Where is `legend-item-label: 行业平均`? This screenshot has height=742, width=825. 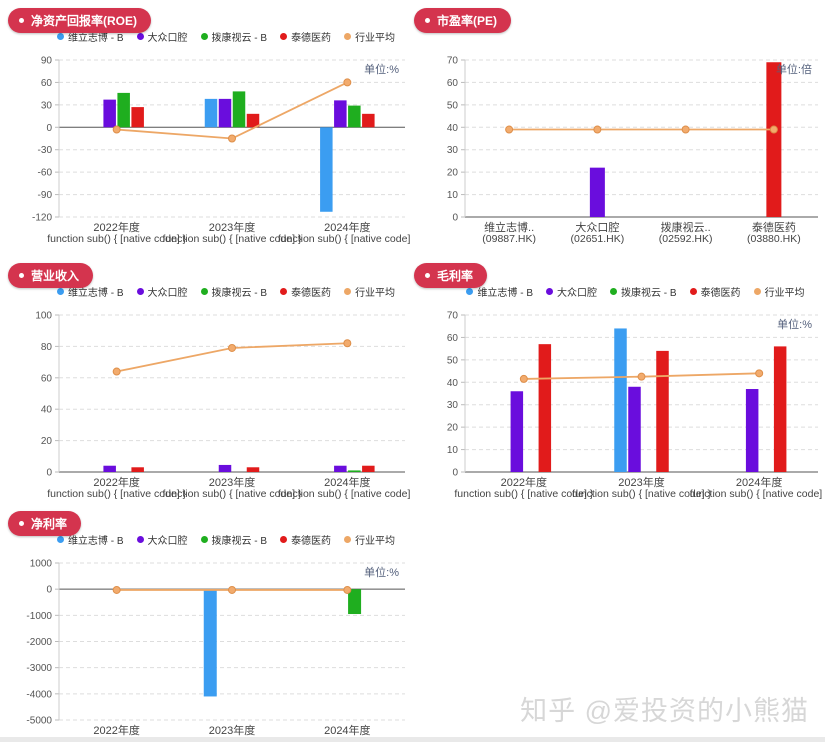
legend-item-label: 行业平均 is located at coordinates (784, 293).